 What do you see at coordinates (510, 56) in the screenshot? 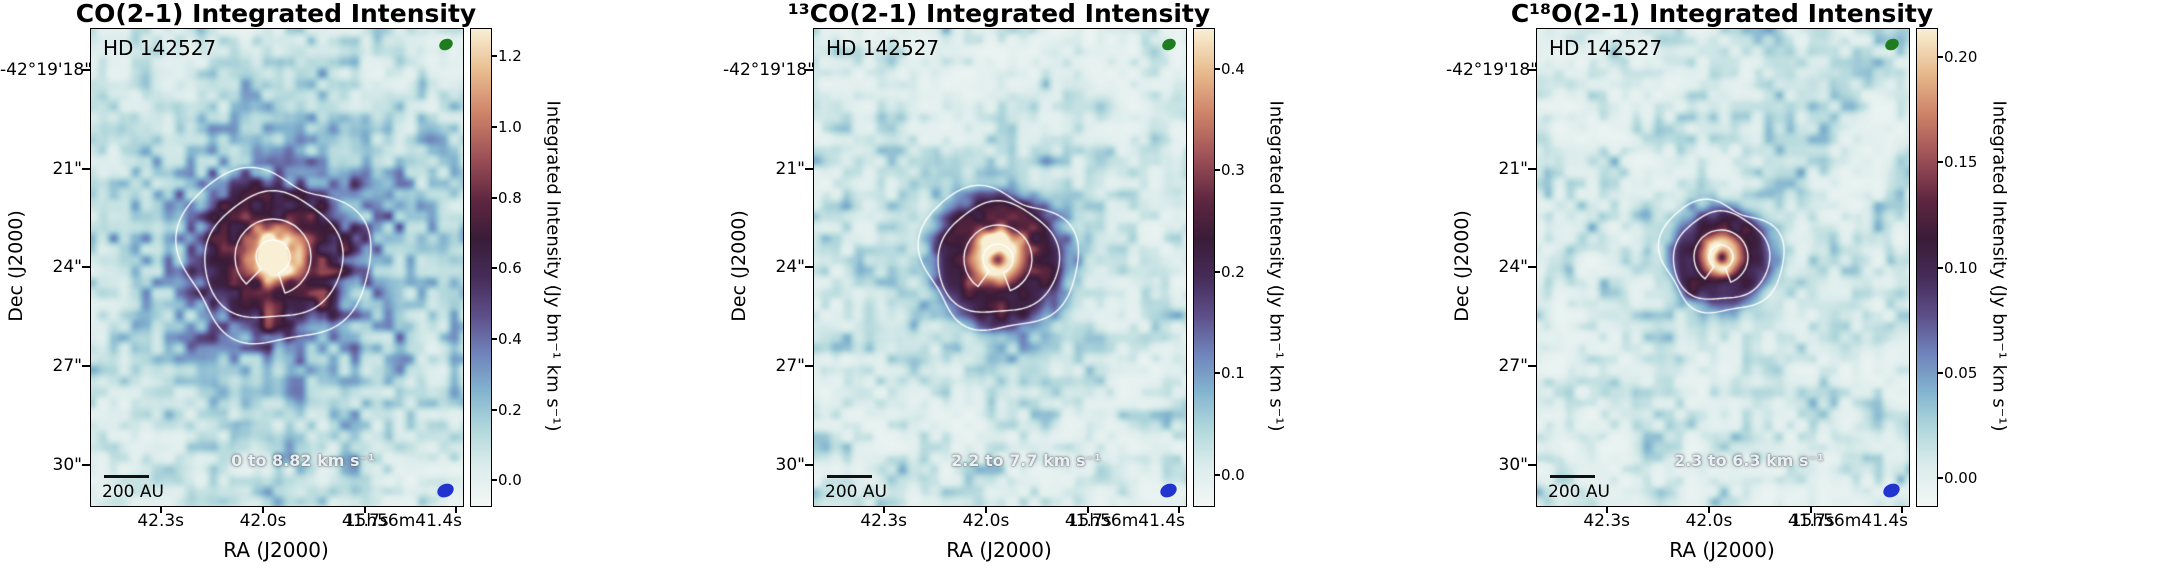
I see `colorbar-tick-label: 1.2` at bounding box center [510, 56].